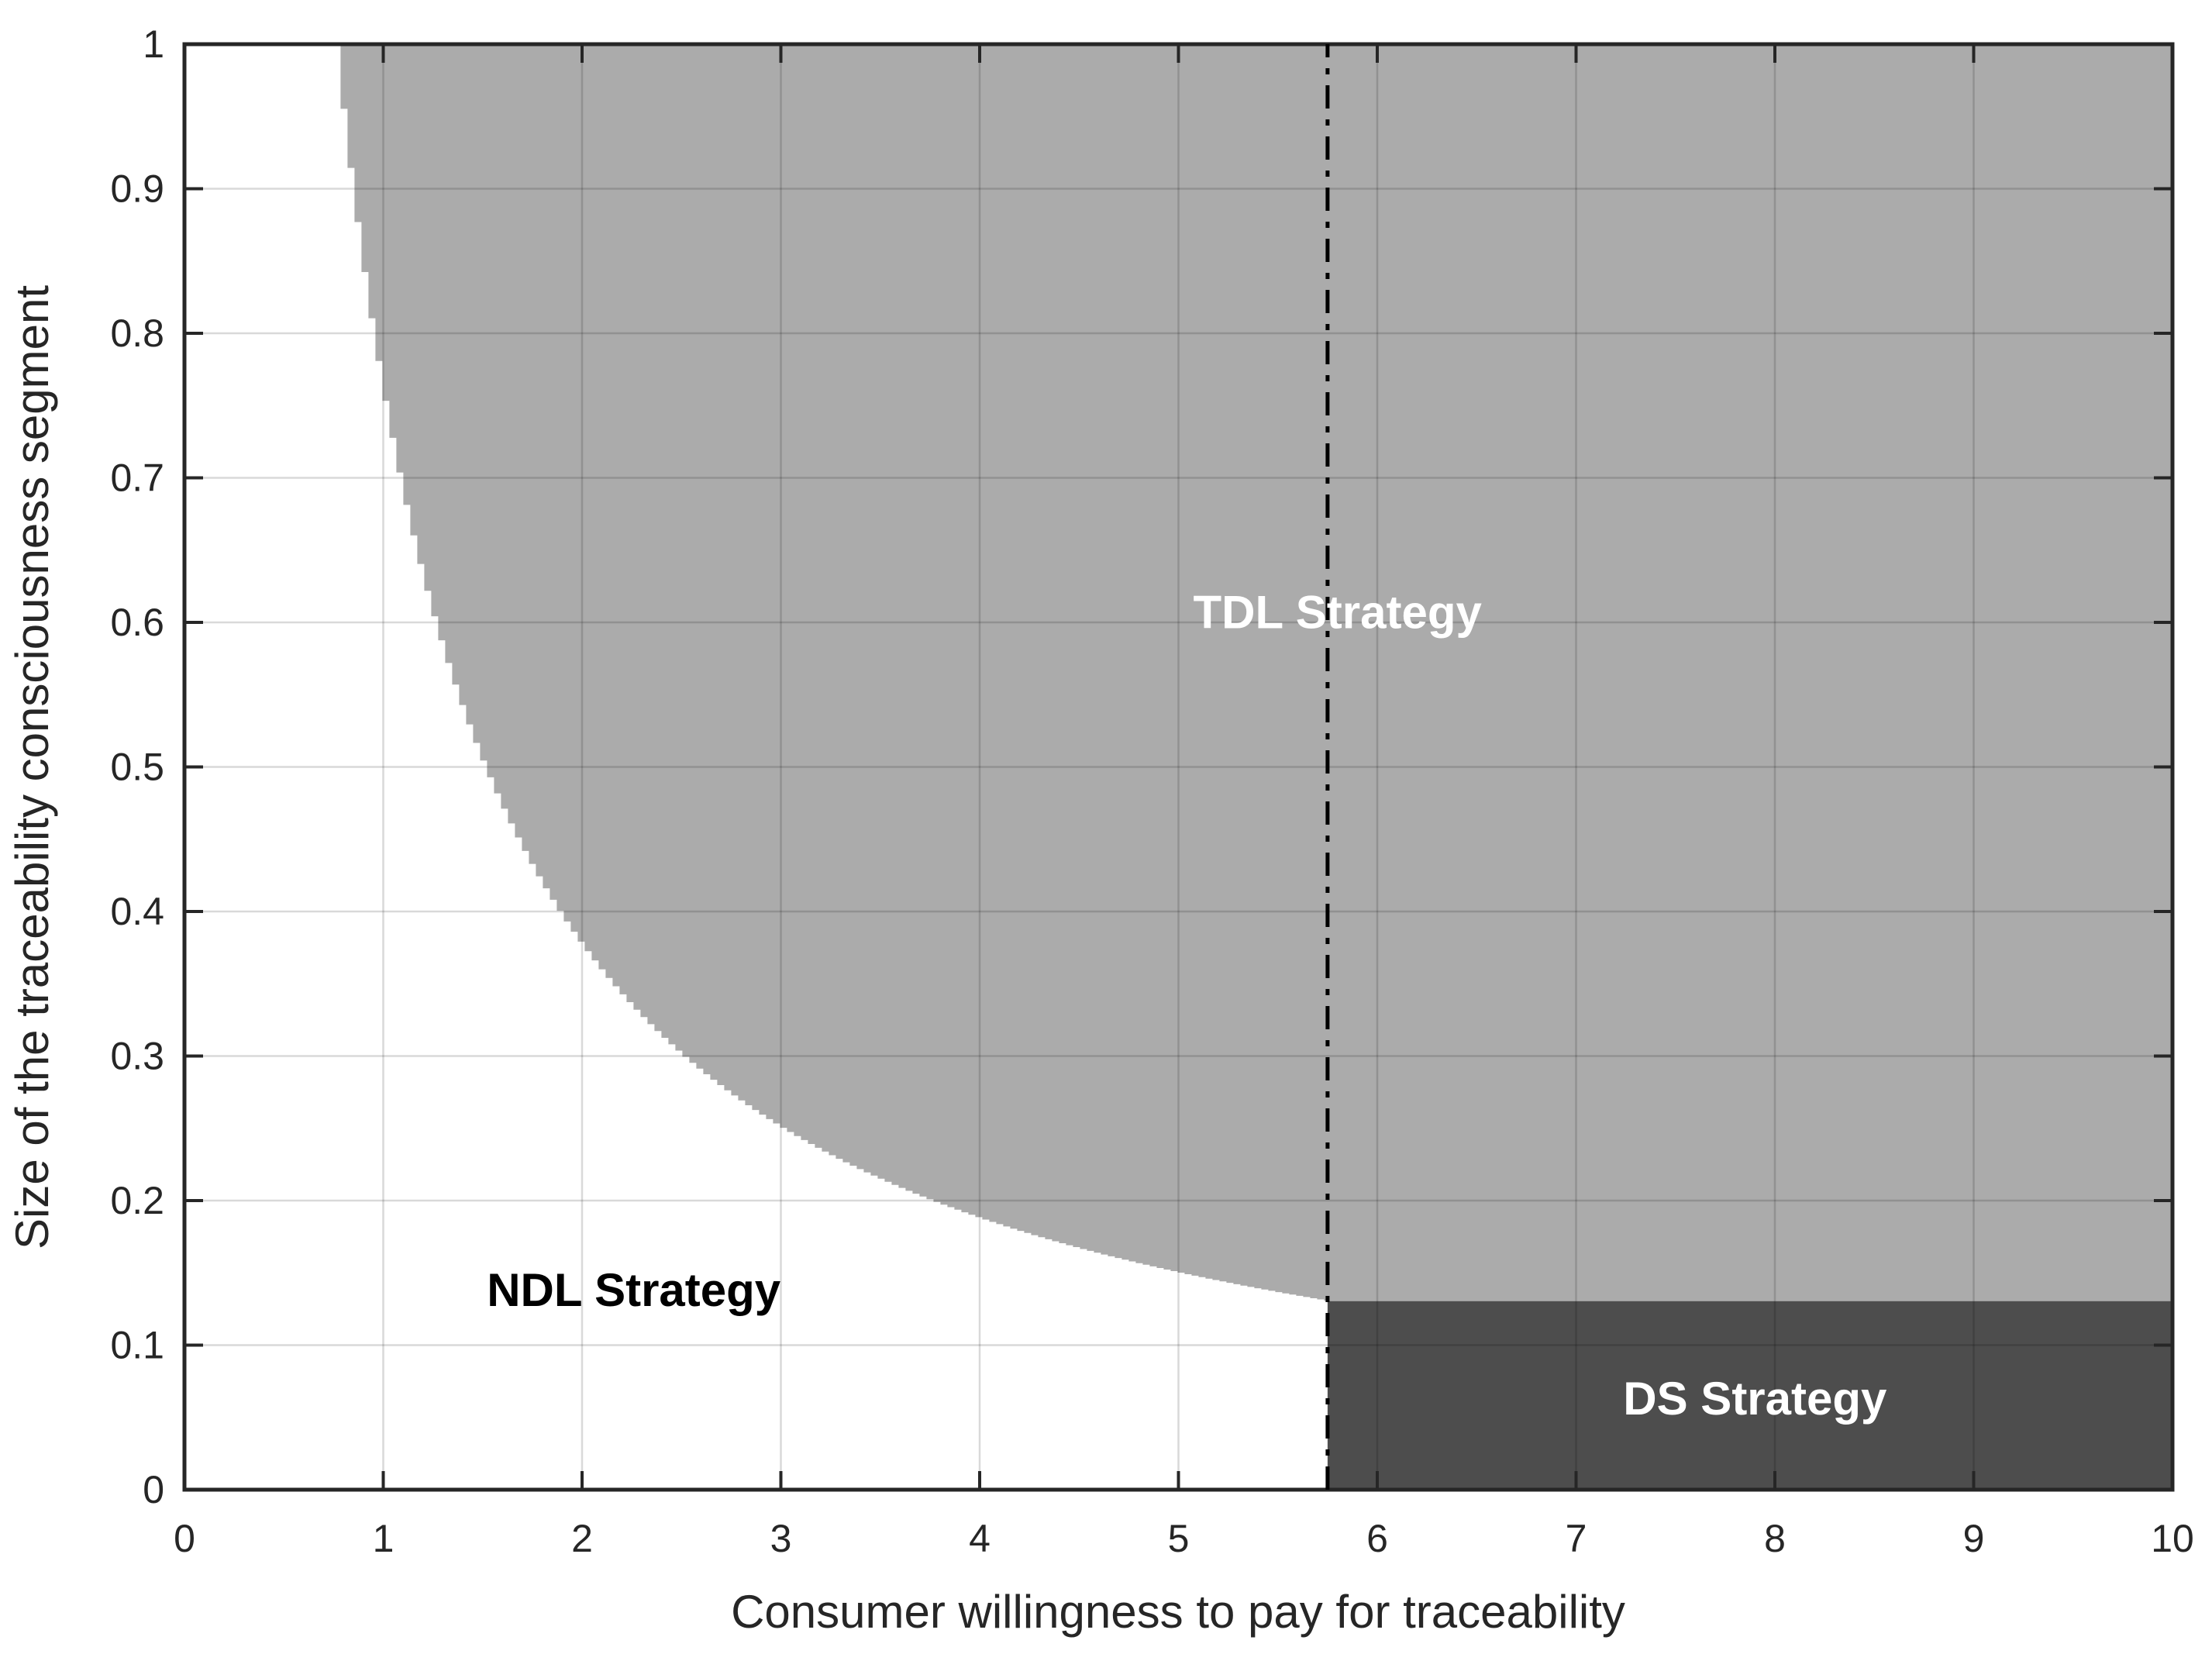  Describe the element at coordinates (1338, 612) in the screenshot. I see `region-label-tdl: TDL Strategy` at that location.